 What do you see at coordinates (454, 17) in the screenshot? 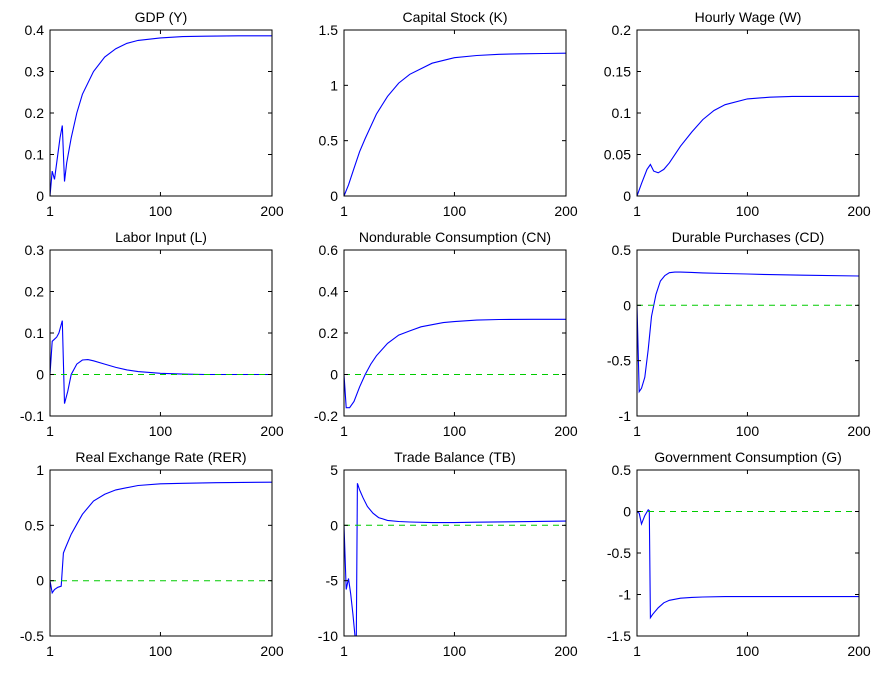
I see `subplot-title: Capital Stock (K)` at bounding box center [454, 17].